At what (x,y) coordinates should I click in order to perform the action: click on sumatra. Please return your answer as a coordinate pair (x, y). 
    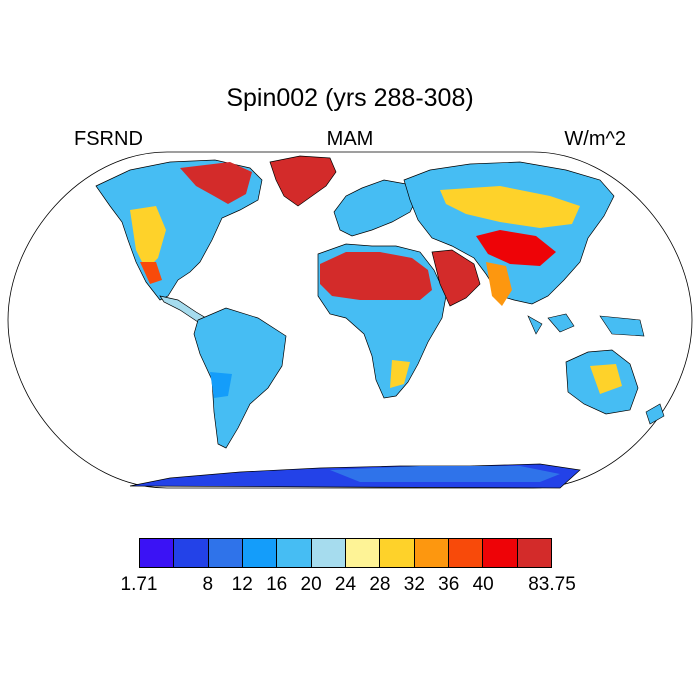
    Looking at the image, I should click on (535, 325).